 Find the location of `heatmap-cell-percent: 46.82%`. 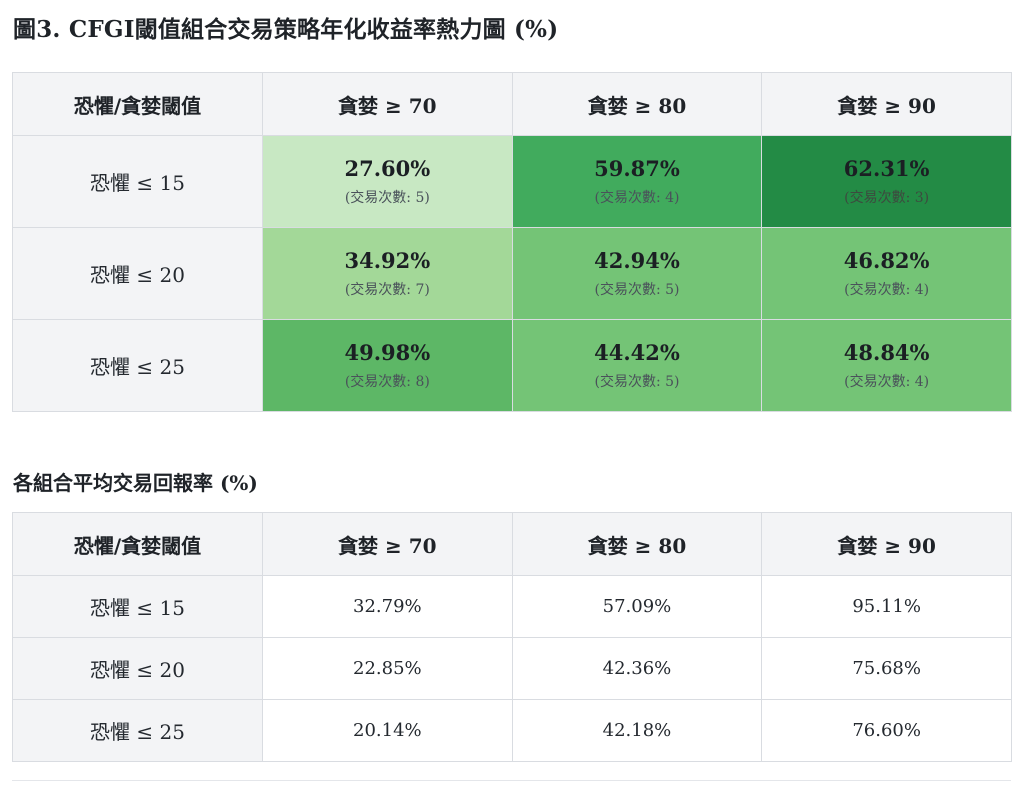

heatmap-cell-percent: 46.82% is located at coordinates (886, 260).